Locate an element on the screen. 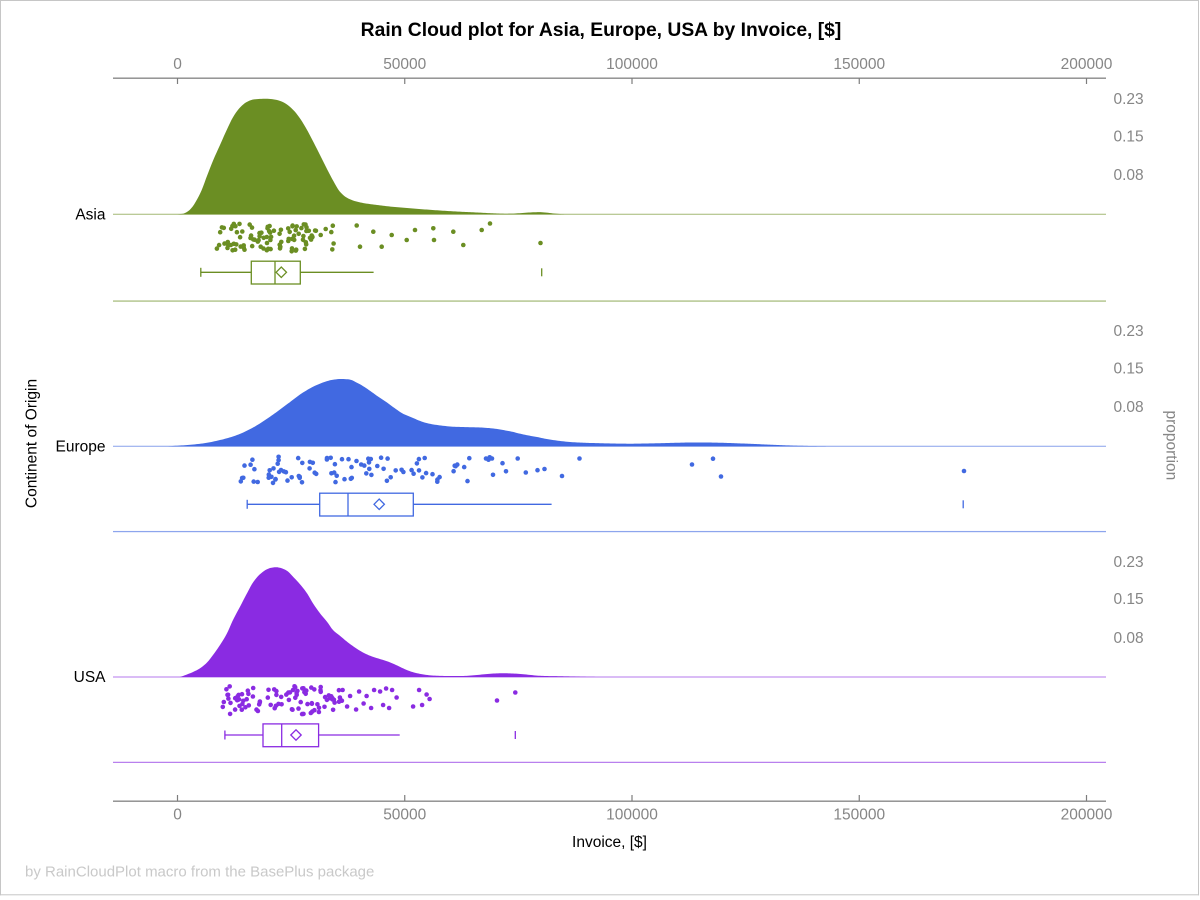 The image size is (1200, 900). svg-text: USA is located at coordinates (90, 677).